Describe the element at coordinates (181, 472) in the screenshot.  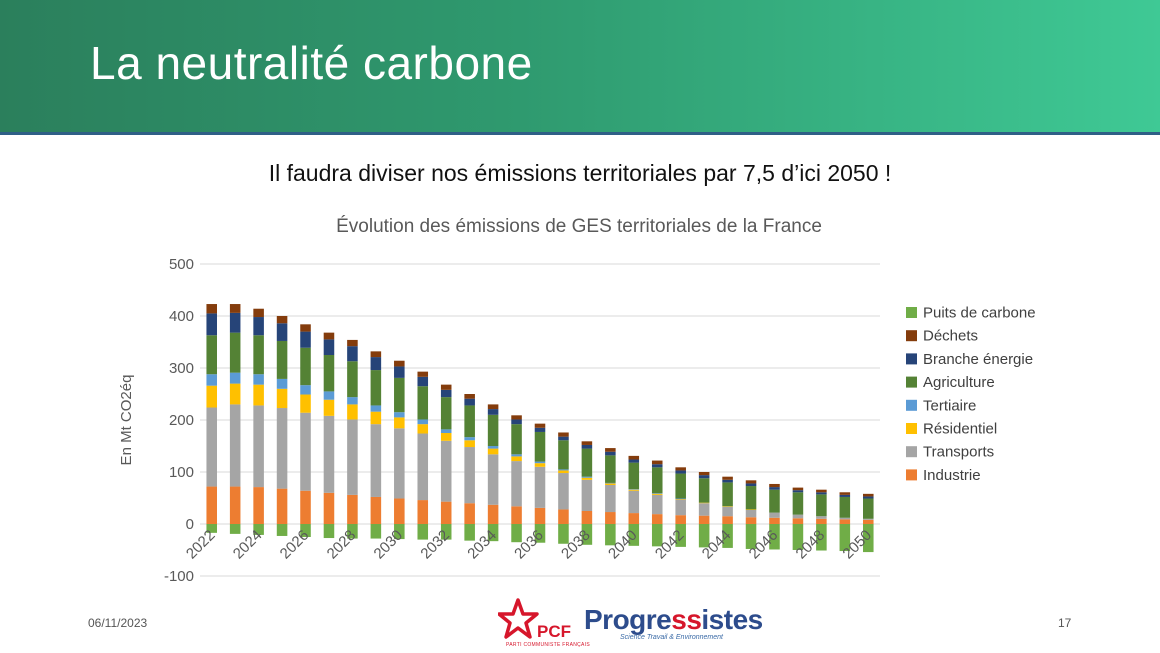
I see `y-tick-label: 100` at that location.